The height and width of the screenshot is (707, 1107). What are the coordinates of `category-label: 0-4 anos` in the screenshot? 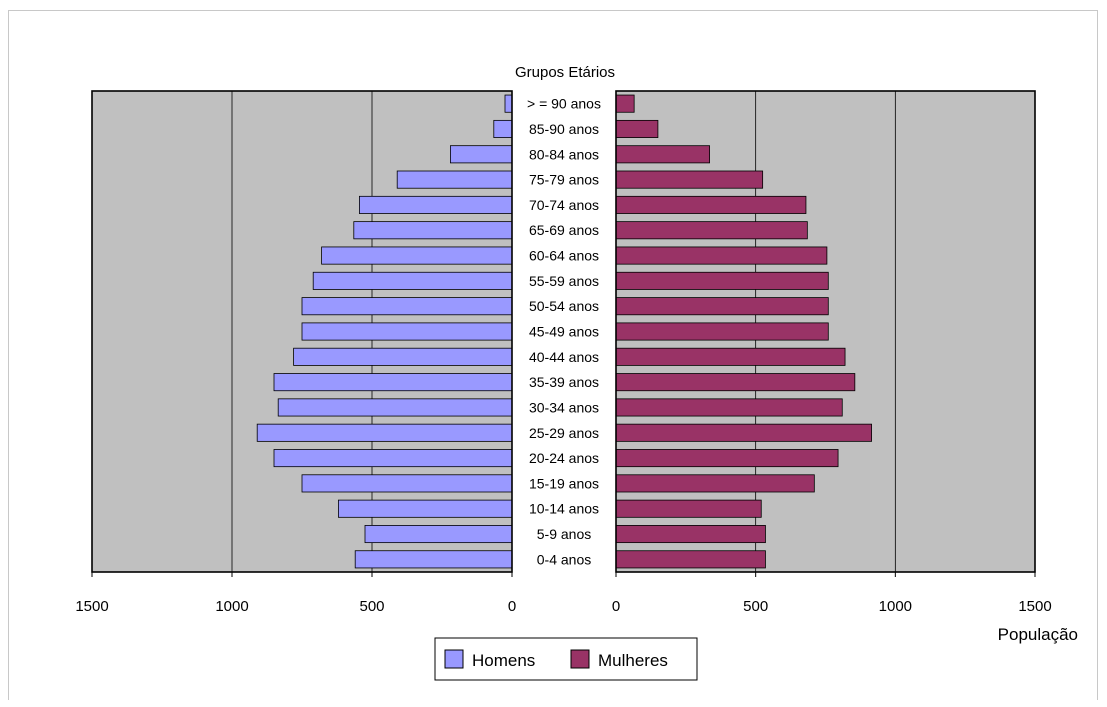 It's located at (564, 559).